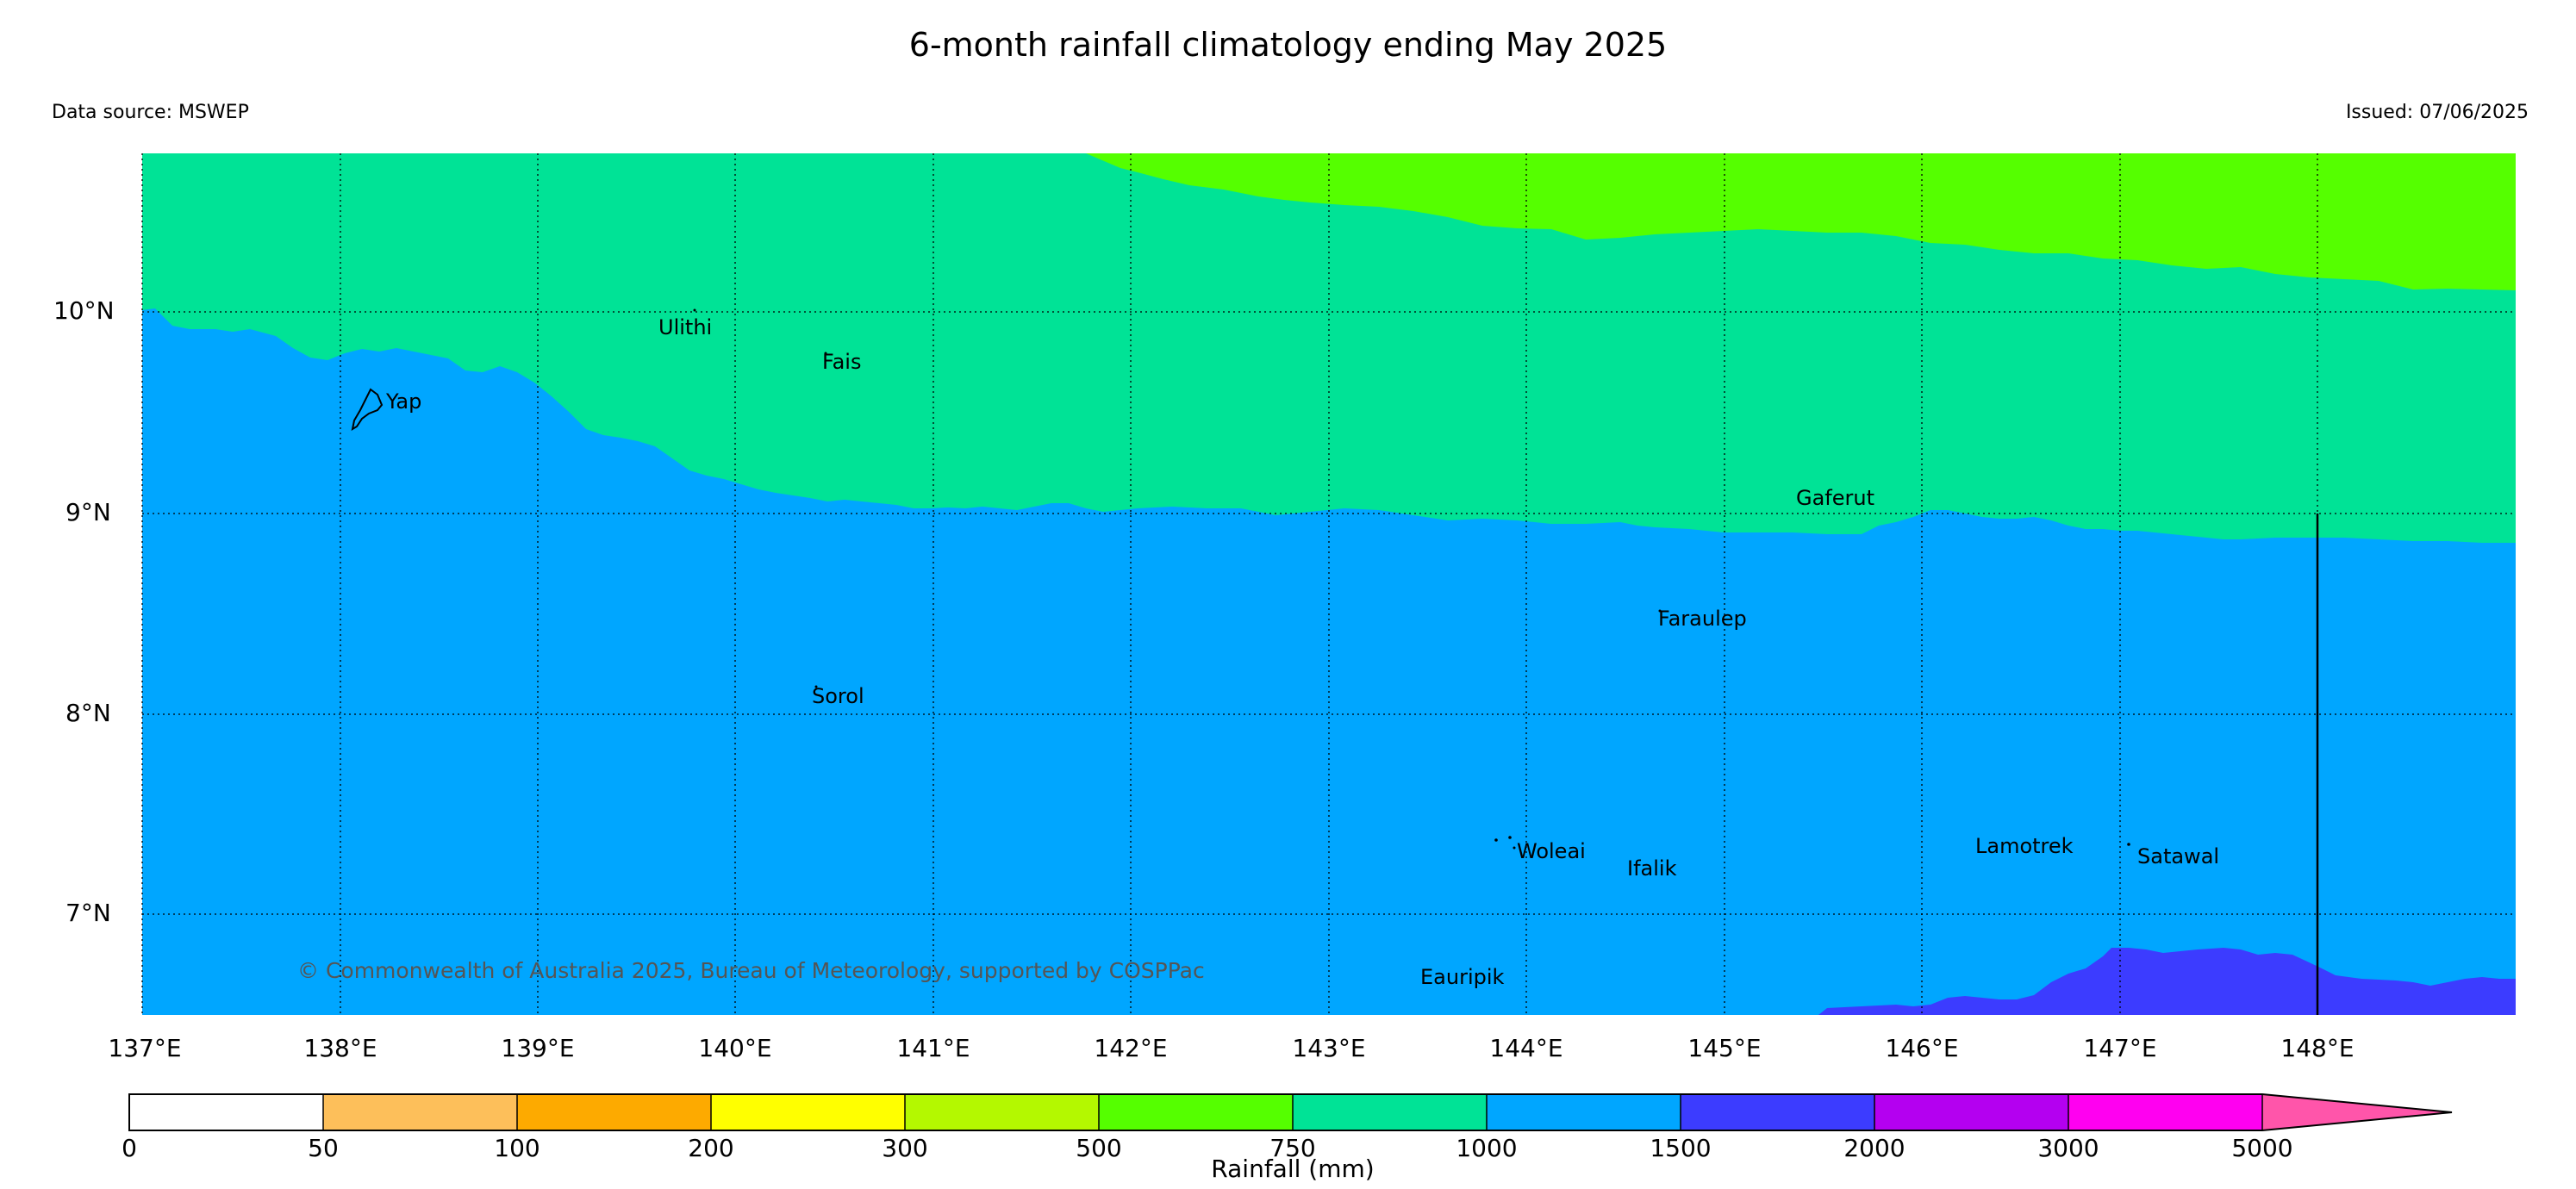  I want to click on colorbar-tick: 100, so click(517, 1148).